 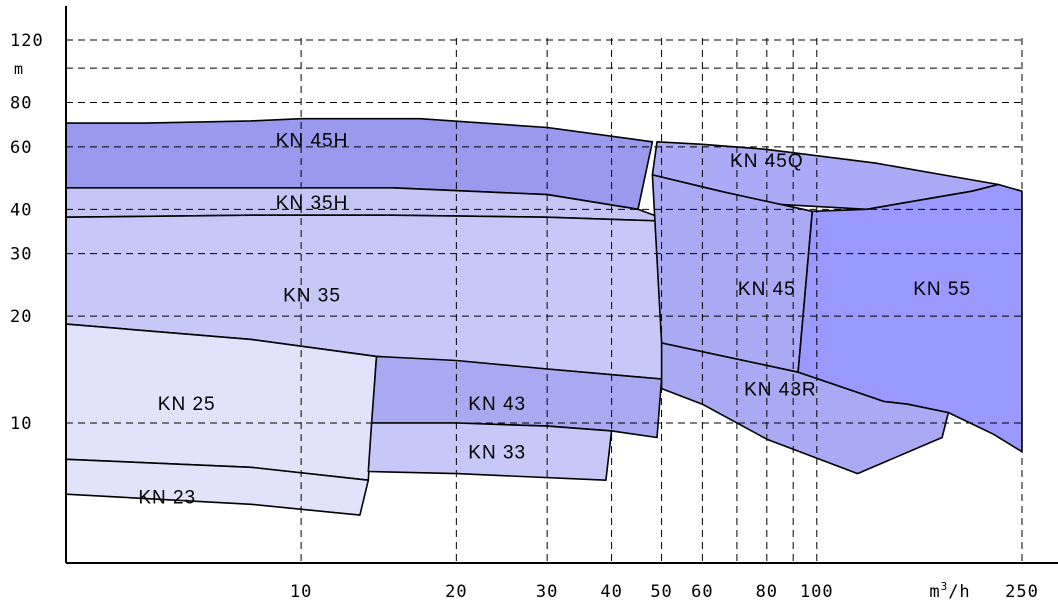 What do you see at coordinates (547, 592) in the screenshot?
I see `x-tick-label: 30` at bounding box center [547, 592].